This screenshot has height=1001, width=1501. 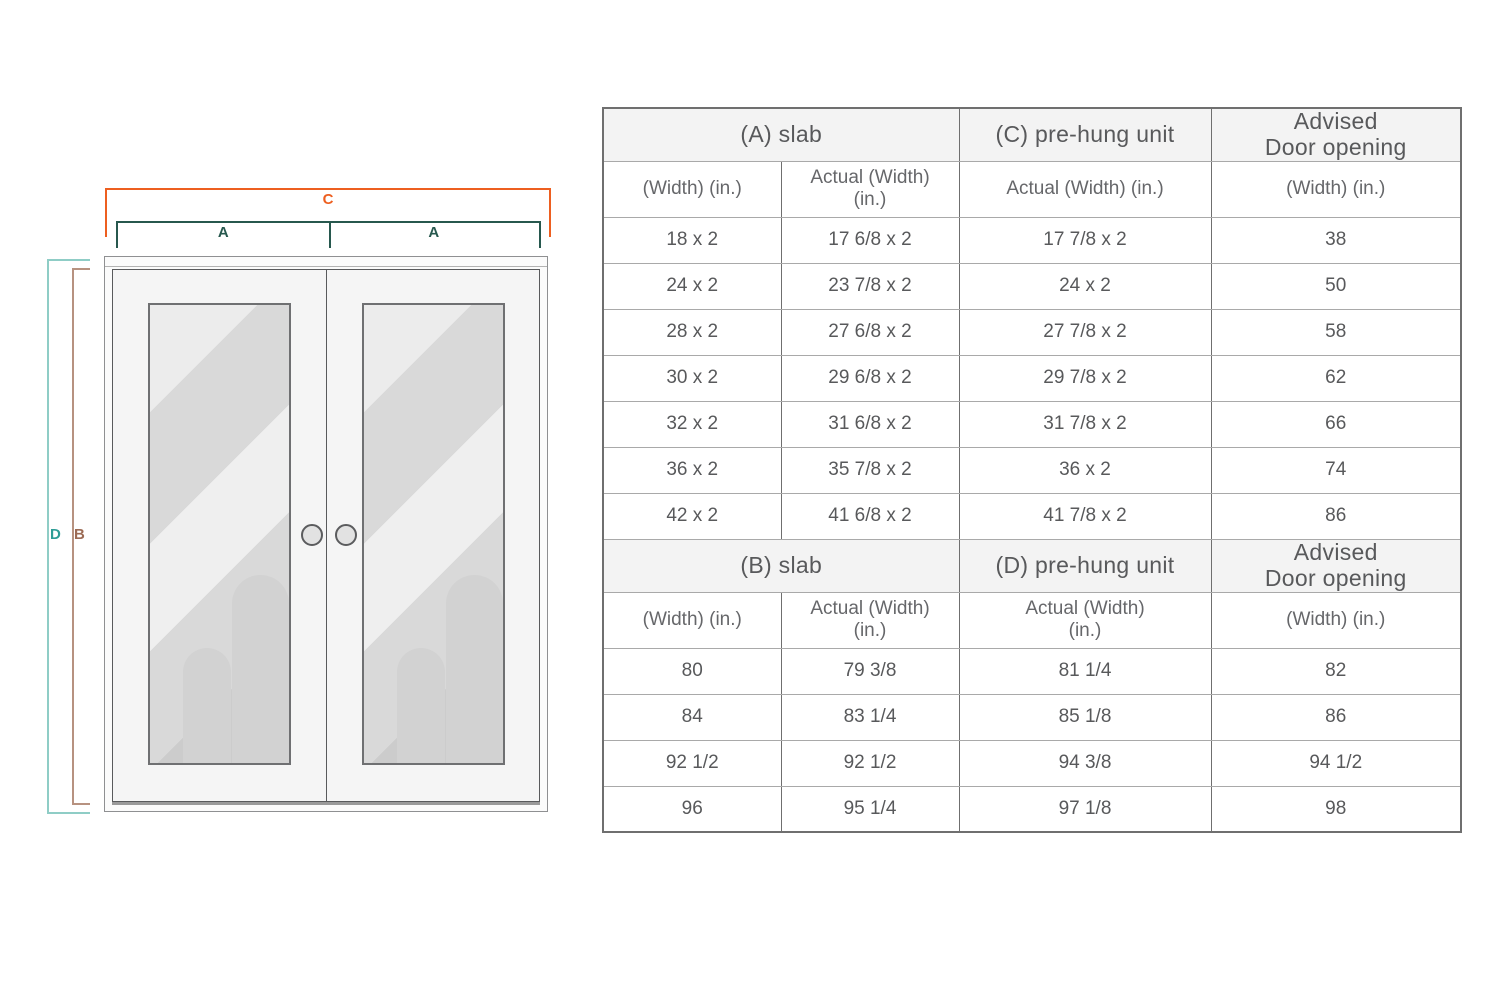 I want to click on advised-opening-cell: 50, so click(x=1336, y=286).